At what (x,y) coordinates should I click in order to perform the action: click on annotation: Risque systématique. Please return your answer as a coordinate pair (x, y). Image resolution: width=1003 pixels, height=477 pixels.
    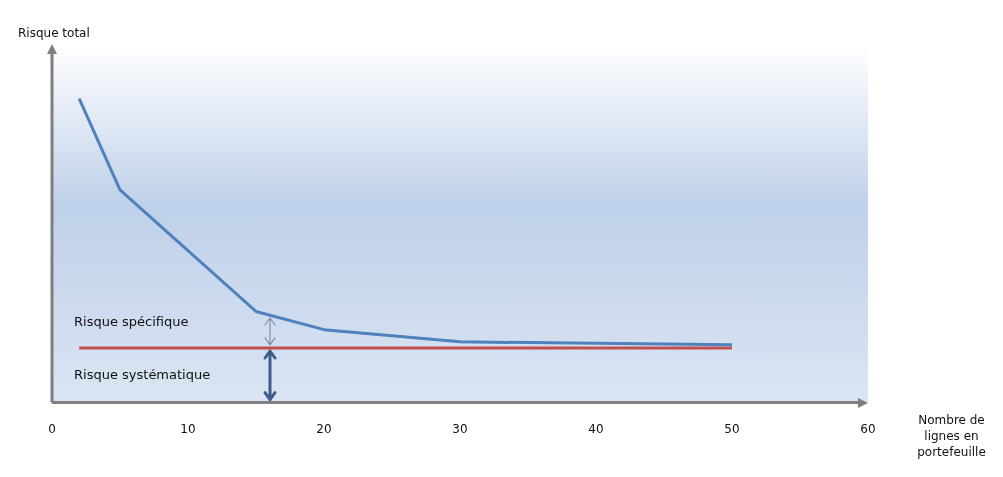
    Looking at the image, I should click on (142, 374).